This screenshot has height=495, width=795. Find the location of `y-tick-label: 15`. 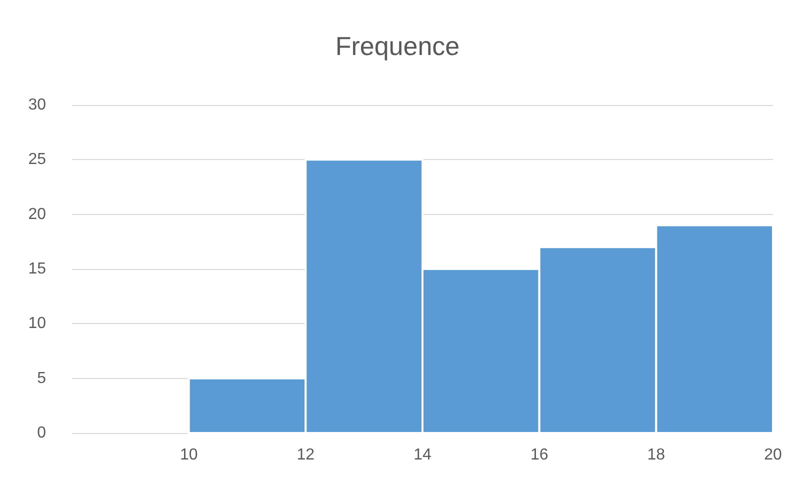

y-tick-label: 15 is located at coordinates (37, 269).